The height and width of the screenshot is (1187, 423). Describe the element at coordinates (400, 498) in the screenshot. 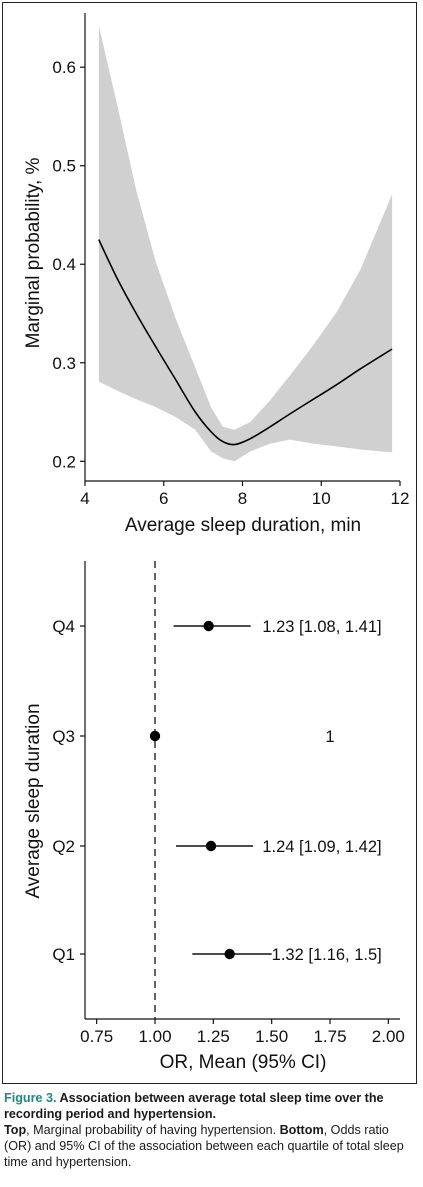

I see `x-tick-label: 12` at that location.